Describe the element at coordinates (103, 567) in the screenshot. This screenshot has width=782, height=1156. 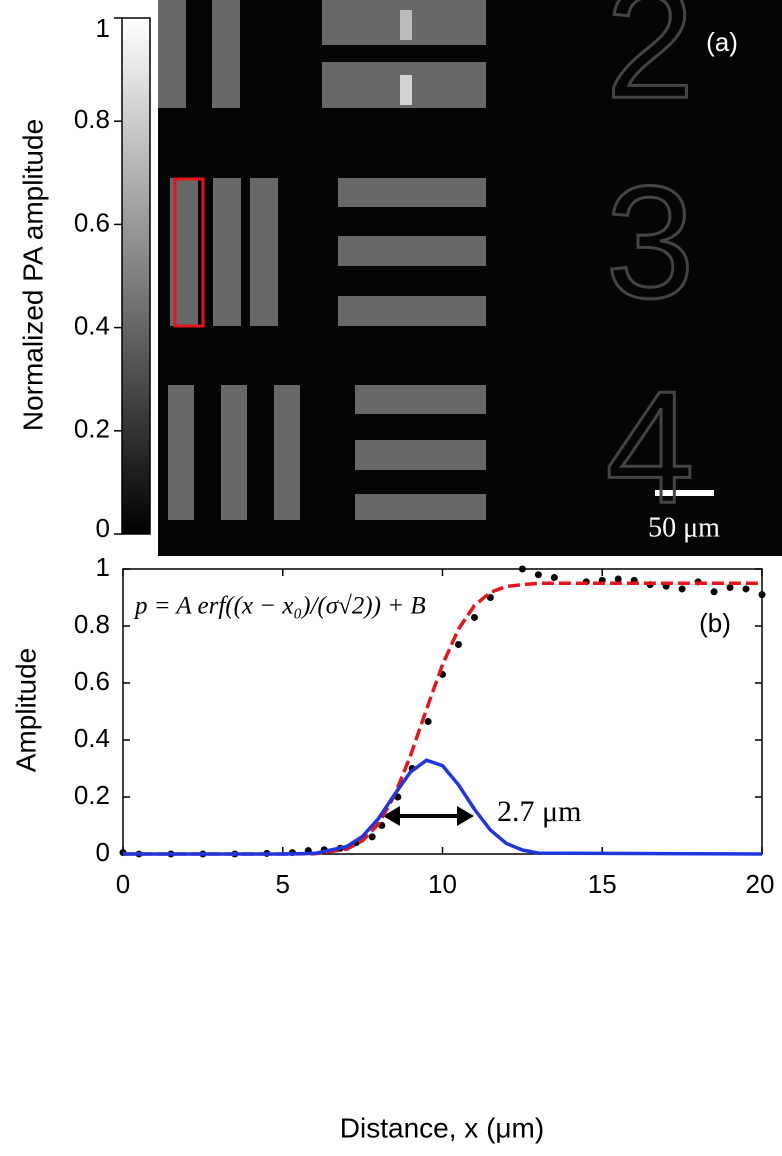
I see `y-tick-label: 1` at that location.